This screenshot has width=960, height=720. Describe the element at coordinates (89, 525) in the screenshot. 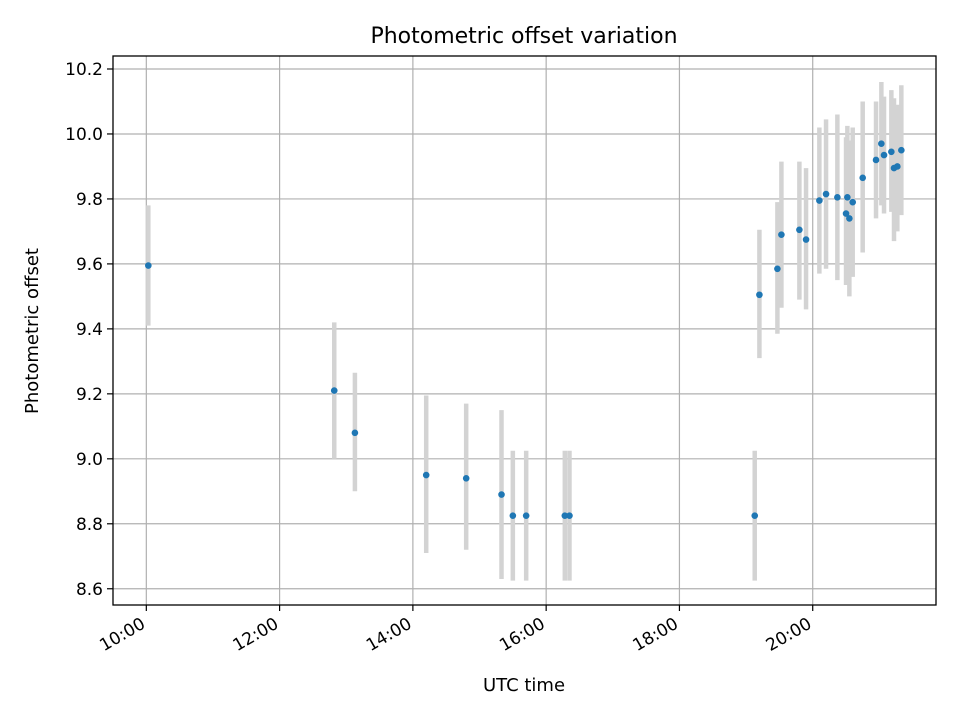

I see `y-tick-label: 8.8` at that location.